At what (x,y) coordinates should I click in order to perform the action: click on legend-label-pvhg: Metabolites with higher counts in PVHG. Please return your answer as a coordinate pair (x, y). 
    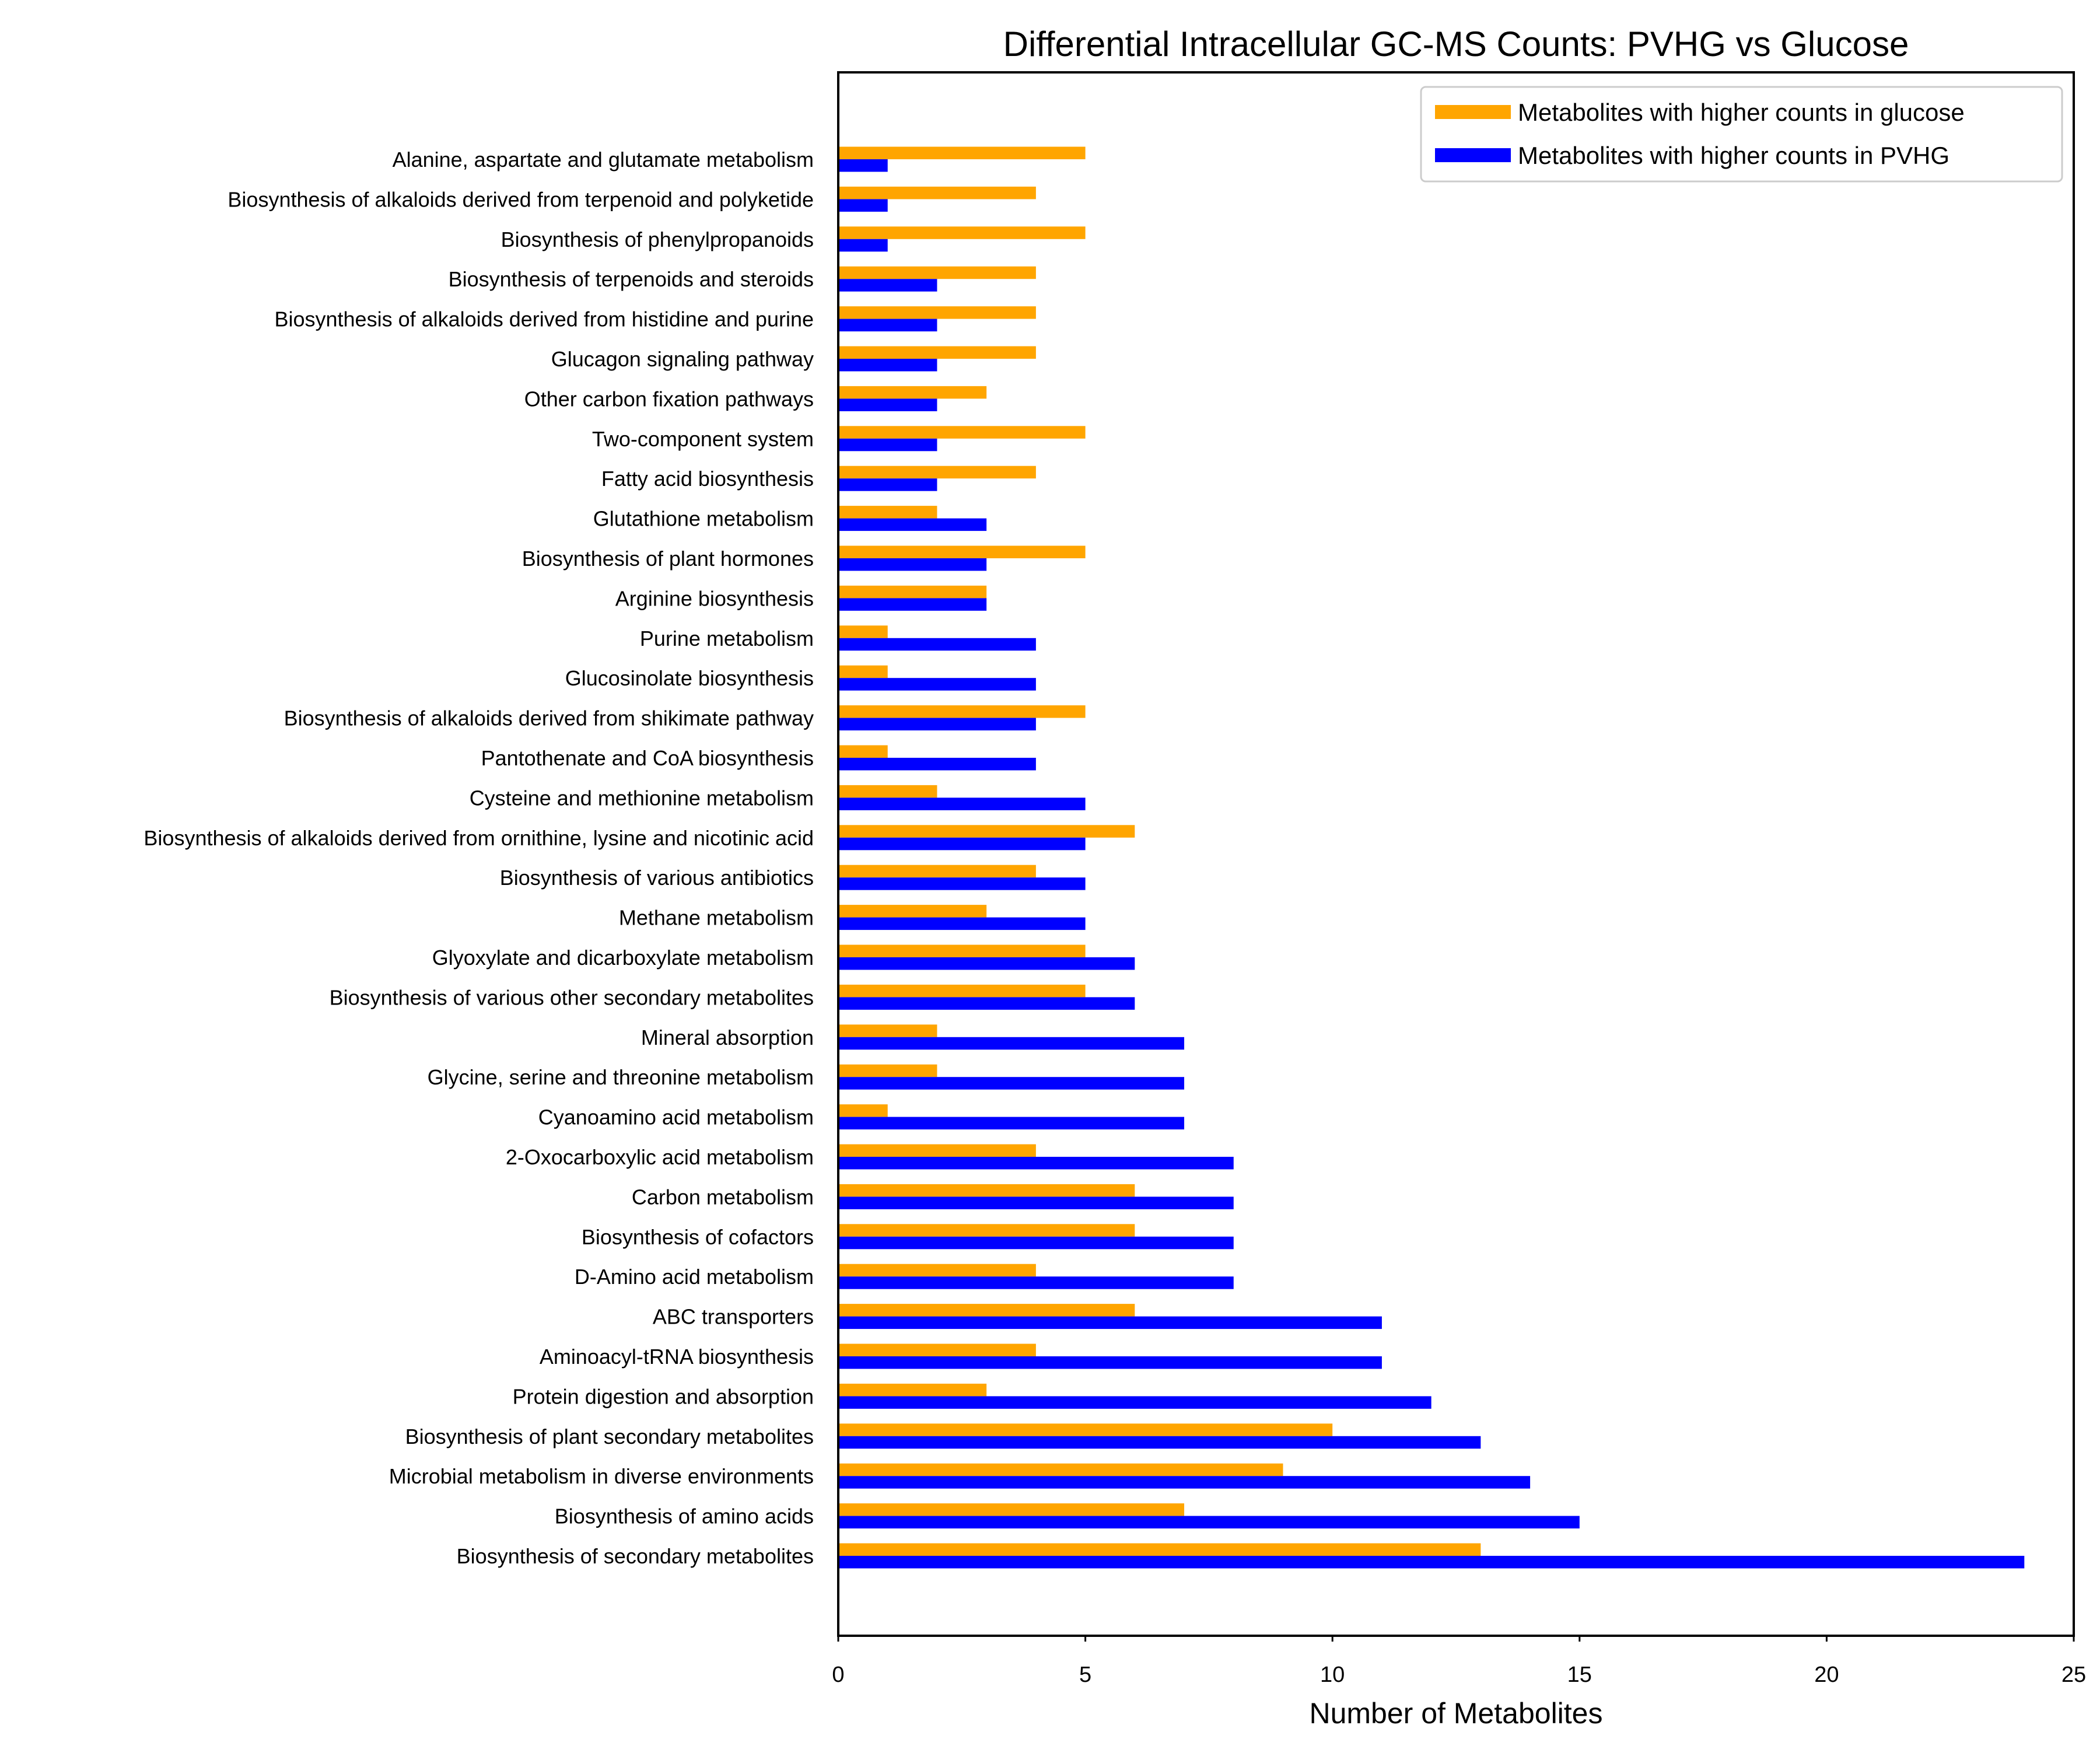
    Looking at the image, I should click on (1734, 155).